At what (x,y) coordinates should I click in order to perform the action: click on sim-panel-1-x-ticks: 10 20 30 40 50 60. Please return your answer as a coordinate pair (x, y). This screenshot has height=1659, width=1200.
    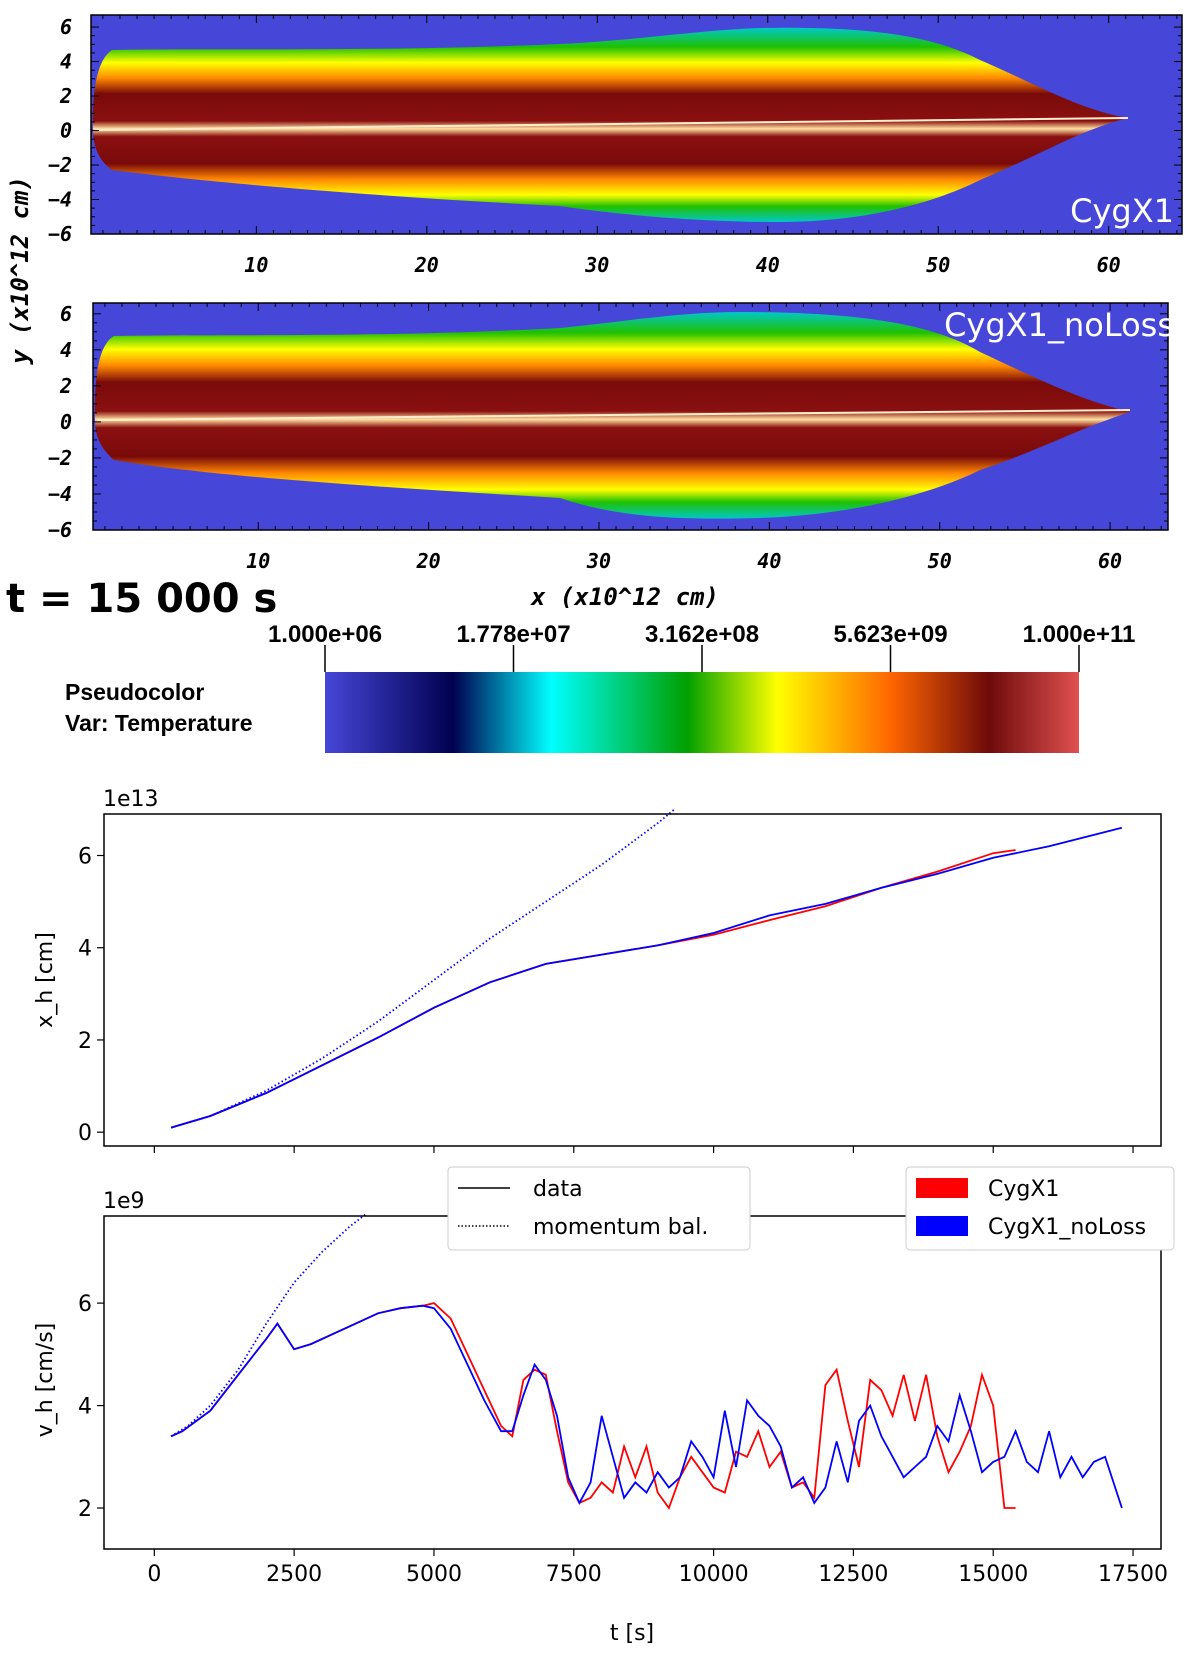
    Looking at the image, I should click on (640, 146).